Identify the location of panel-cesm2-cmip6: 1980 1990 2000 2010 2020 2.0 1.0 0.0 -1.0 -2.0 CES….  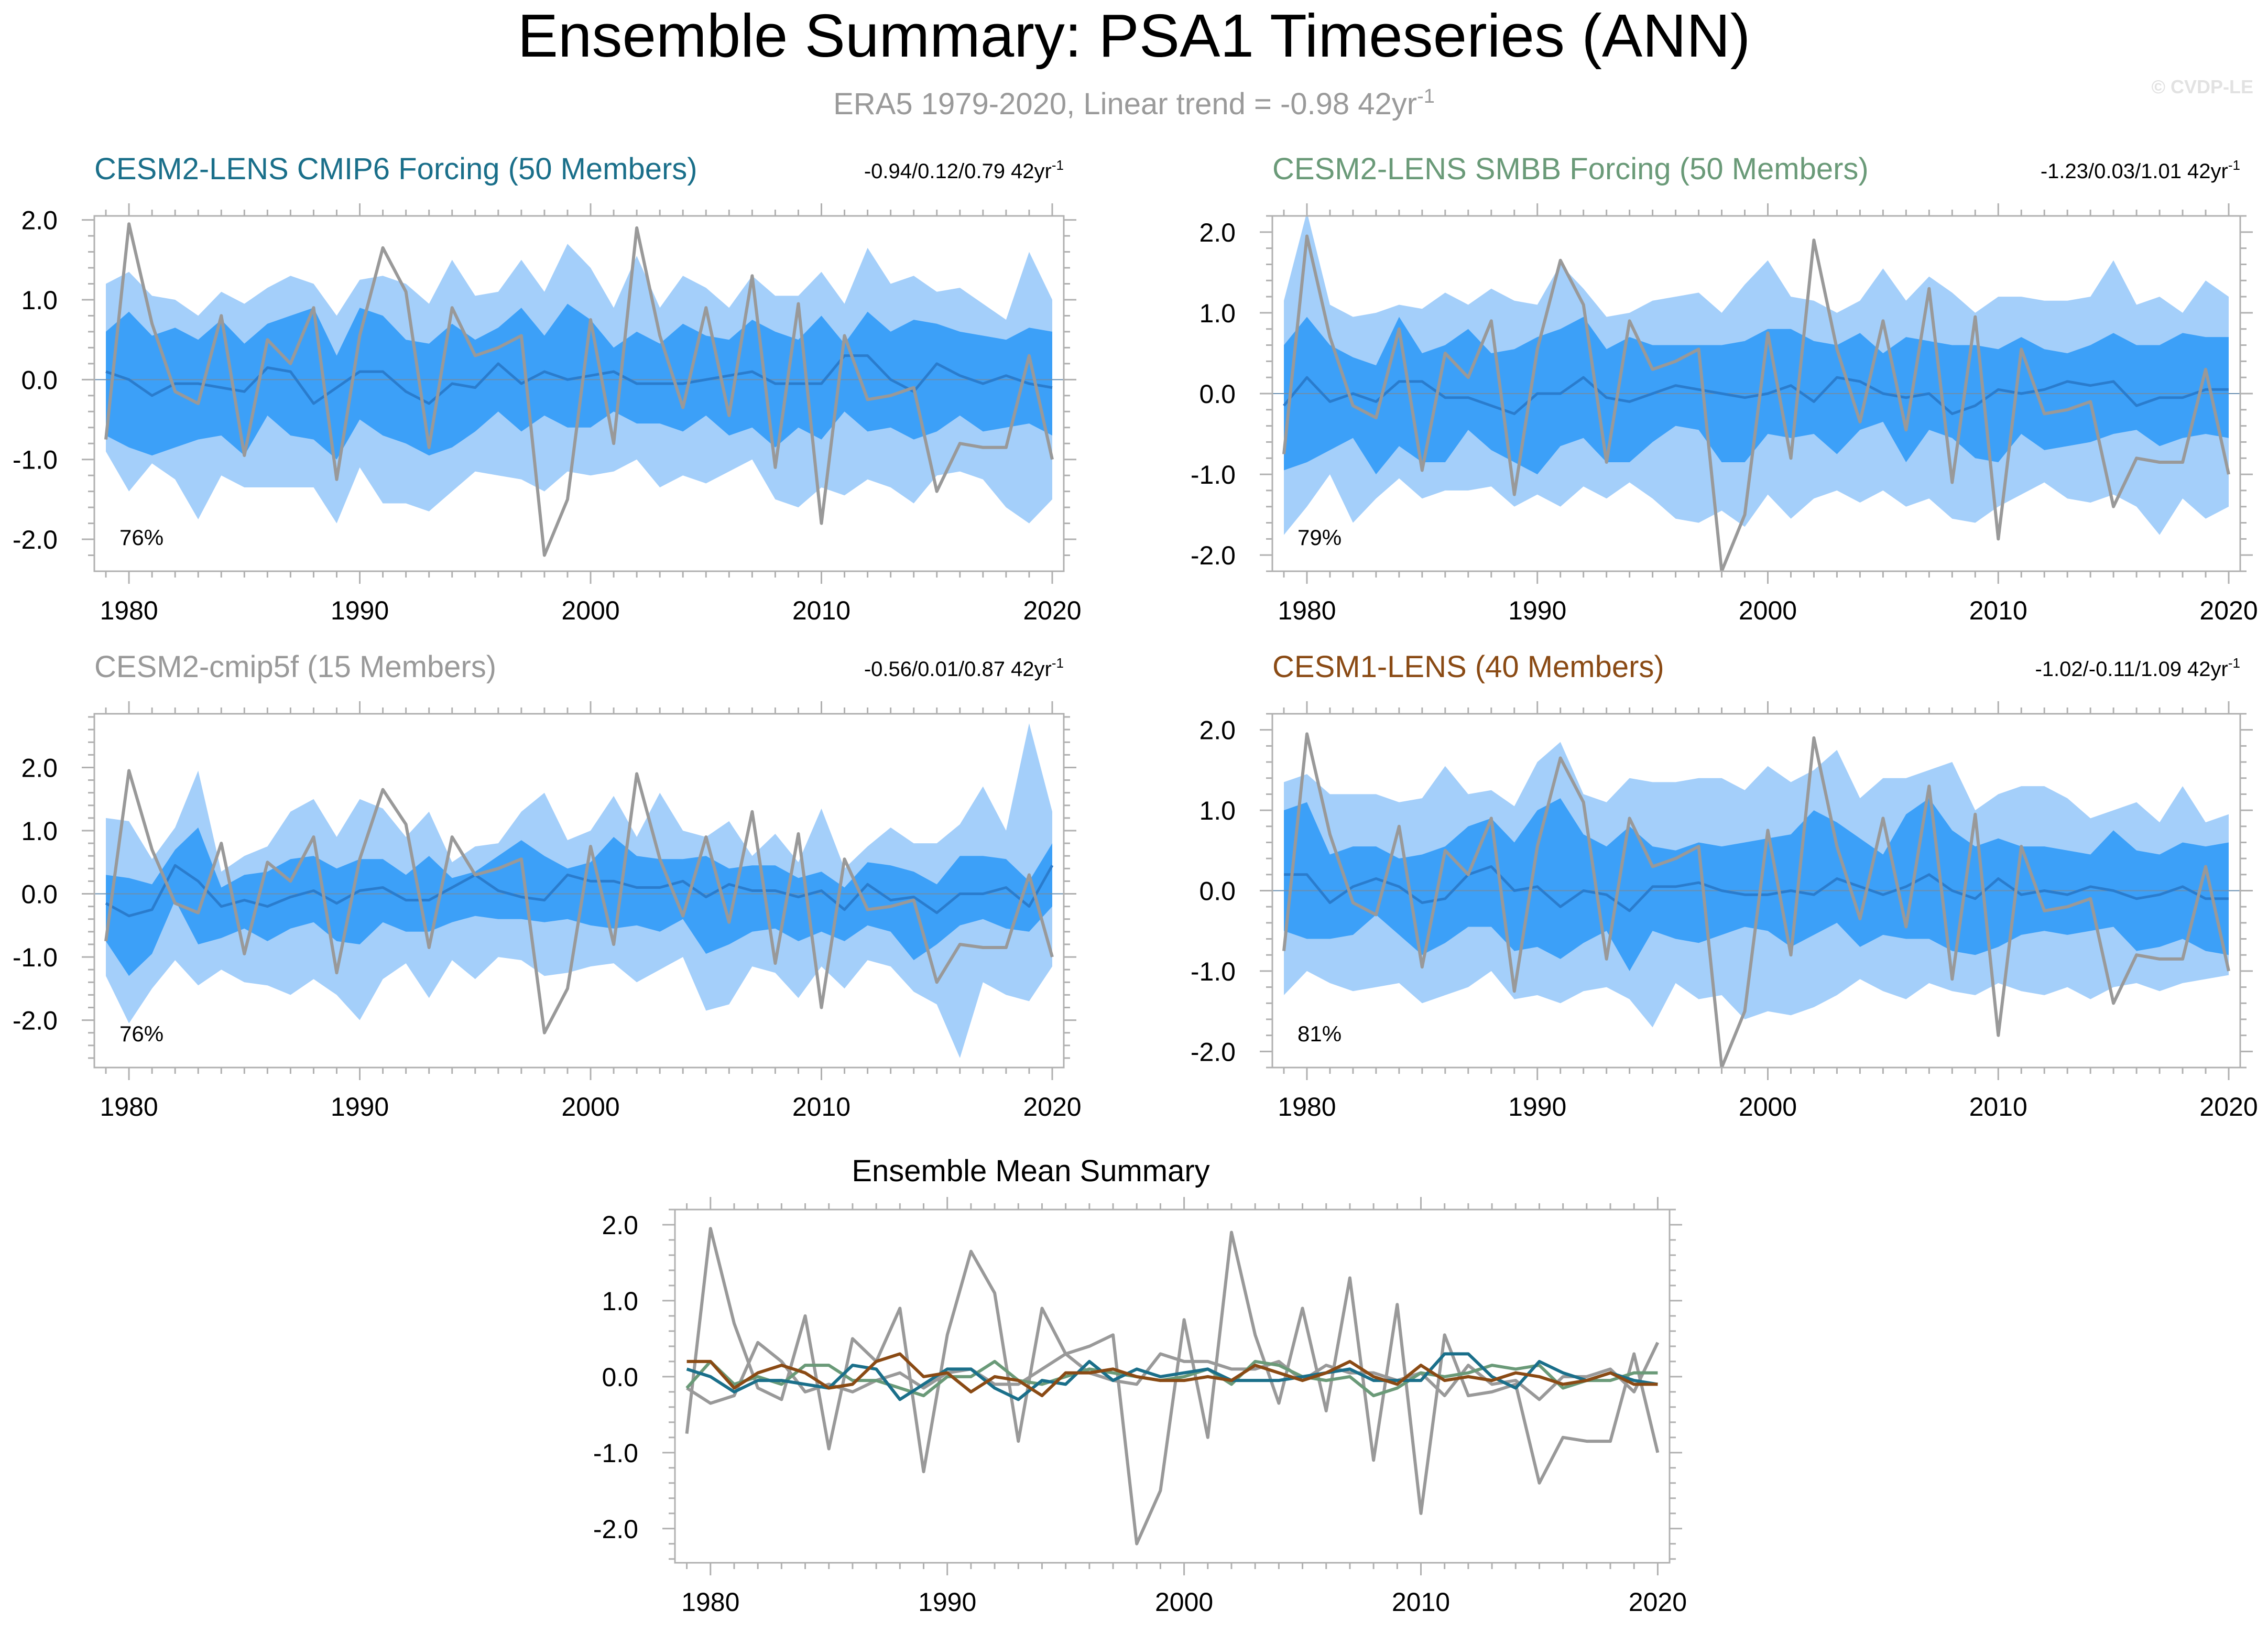
(547, 388).